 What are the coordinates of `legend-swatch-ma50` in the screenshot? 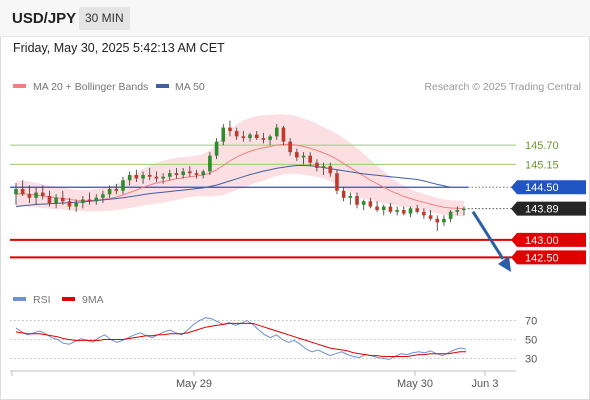 It's located at (162, 86).